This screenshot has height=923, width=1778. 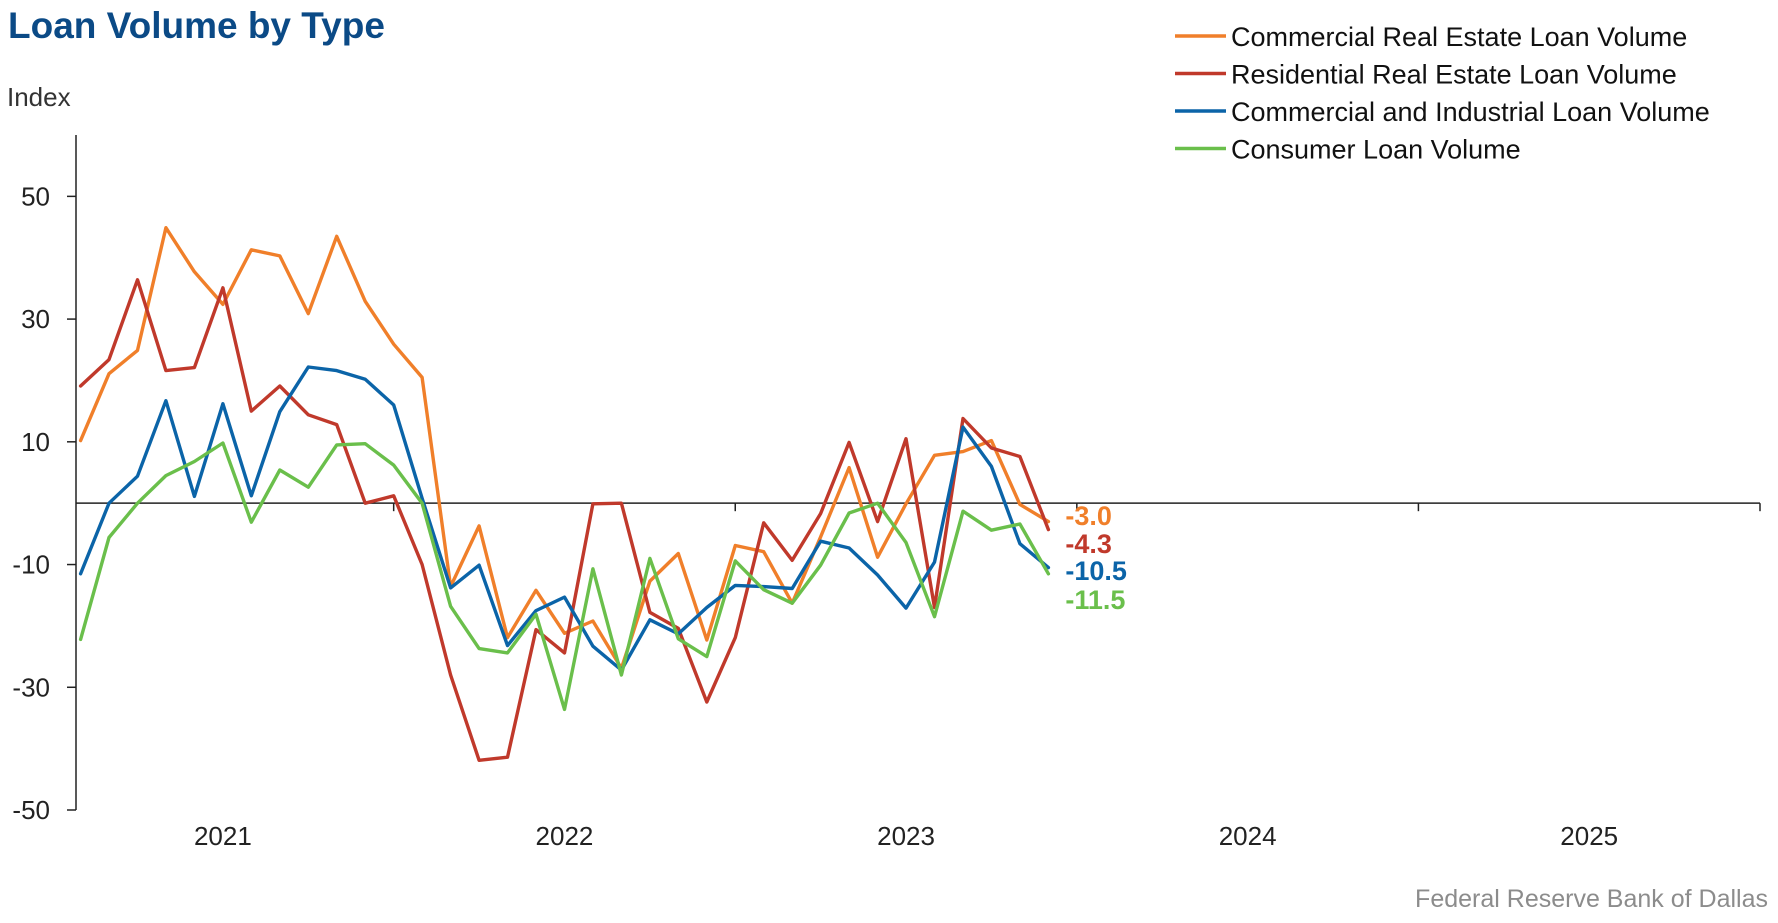 I want to click on legend-label: Commercial and Industrial Loan Volume, so click(x=1470, y=112).